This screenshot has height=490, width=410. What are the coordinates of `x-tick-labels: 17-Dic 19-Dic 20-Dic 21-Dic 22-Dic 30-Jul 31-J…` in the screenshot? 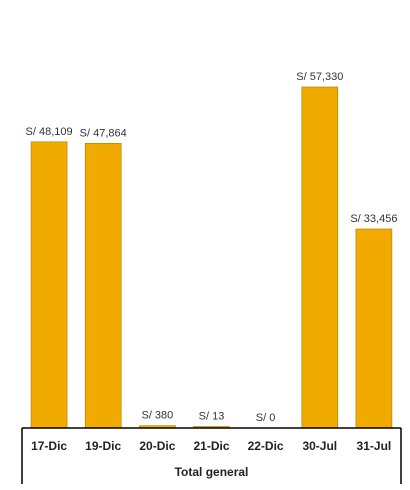 It's located at (211, 446).